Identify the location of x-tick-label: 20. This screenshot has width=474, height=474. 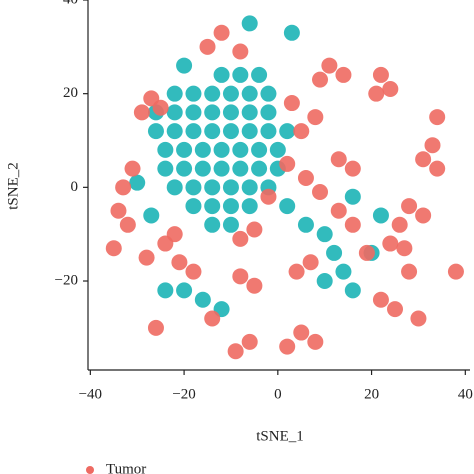
(371, 394).